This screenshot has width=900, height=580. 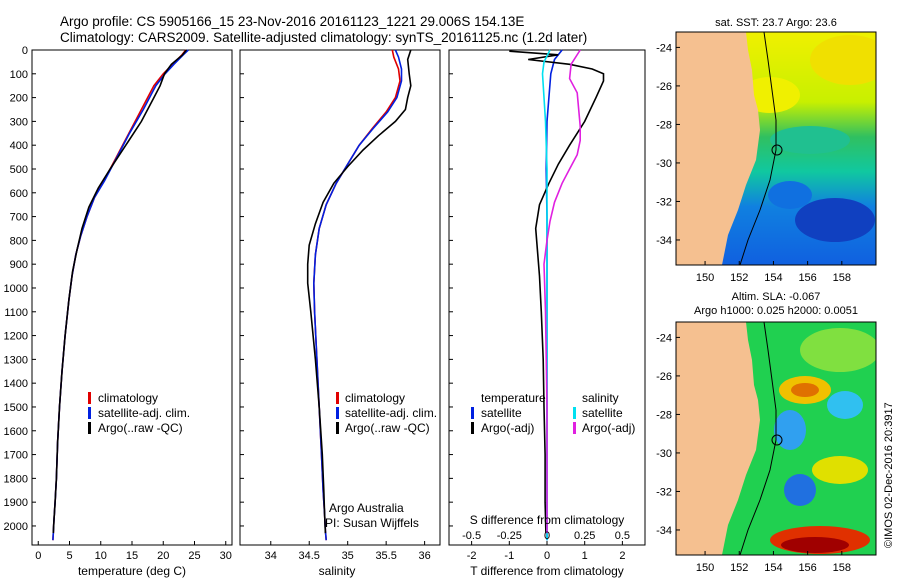 What do you see at coordinates (889, 475) in the screenshot?
I see `imos-credit: ©IMOS 02-Dec-2016 20:3917` at bounding box center [889, 475].